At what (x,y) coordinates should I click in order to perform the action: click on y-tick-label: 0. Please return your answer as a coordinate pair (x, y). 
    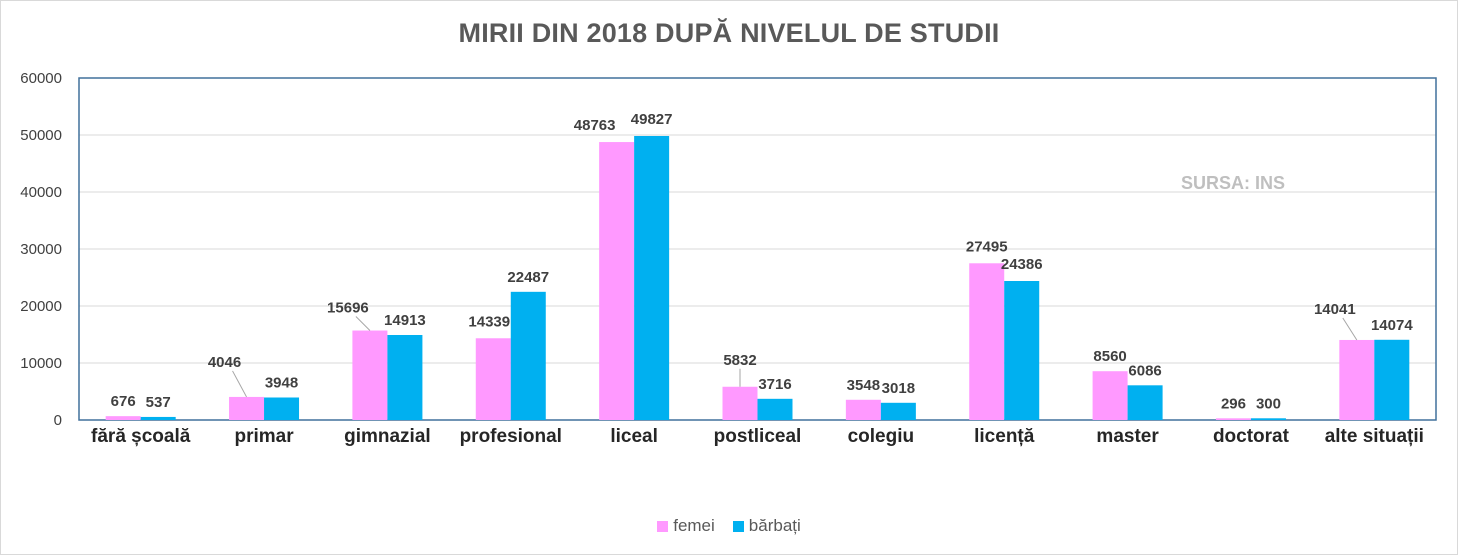
    Looking at the image, I should click on (58, 420).